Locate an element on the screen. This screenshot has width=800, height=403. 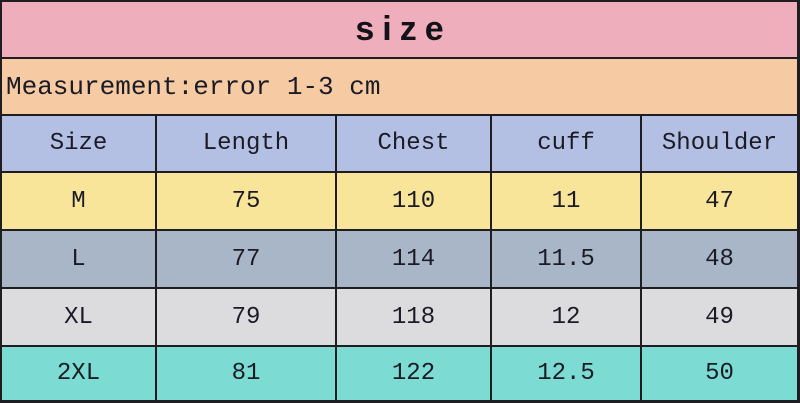
cell-m-shoulder: 47 is located at coordinates (719, 201).